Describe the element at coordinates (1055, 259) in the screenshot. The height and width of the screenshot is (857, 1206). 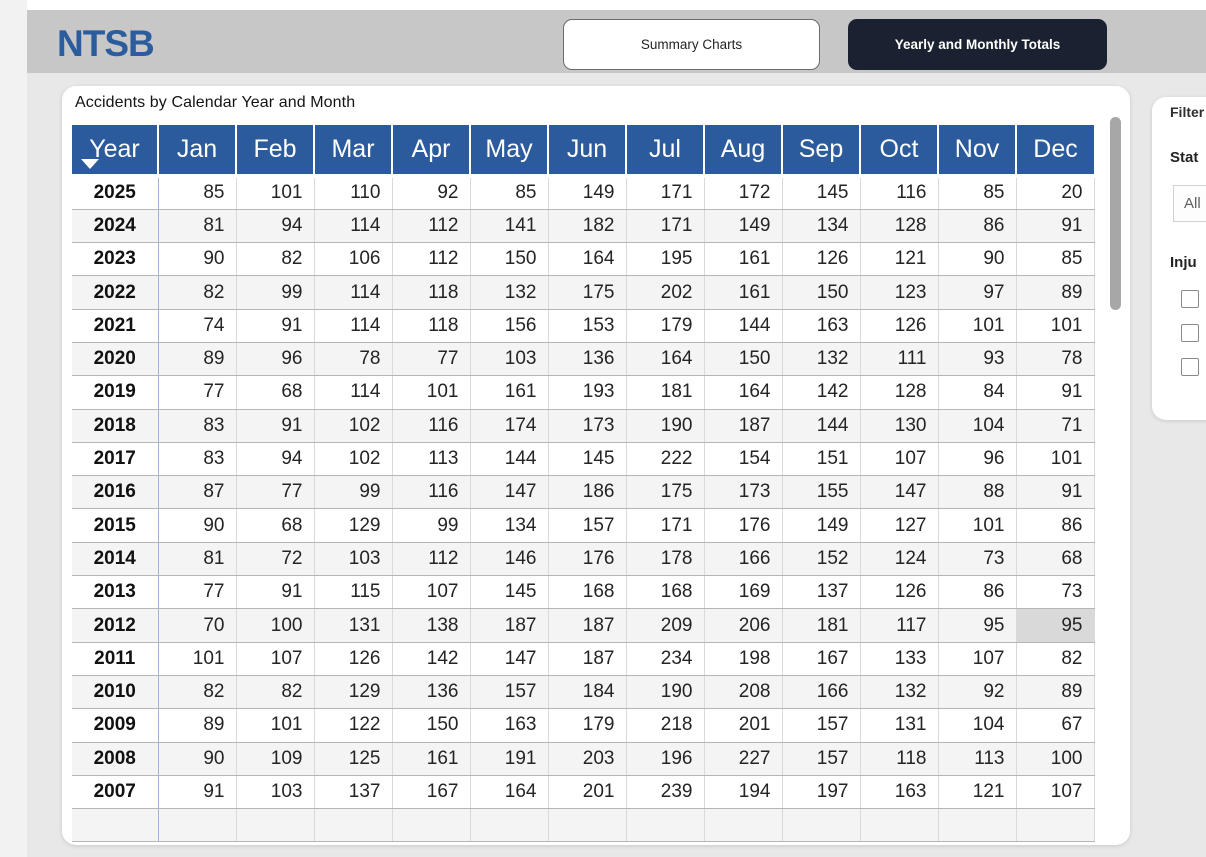
I see `cell-2023-dec: 85` at that location.